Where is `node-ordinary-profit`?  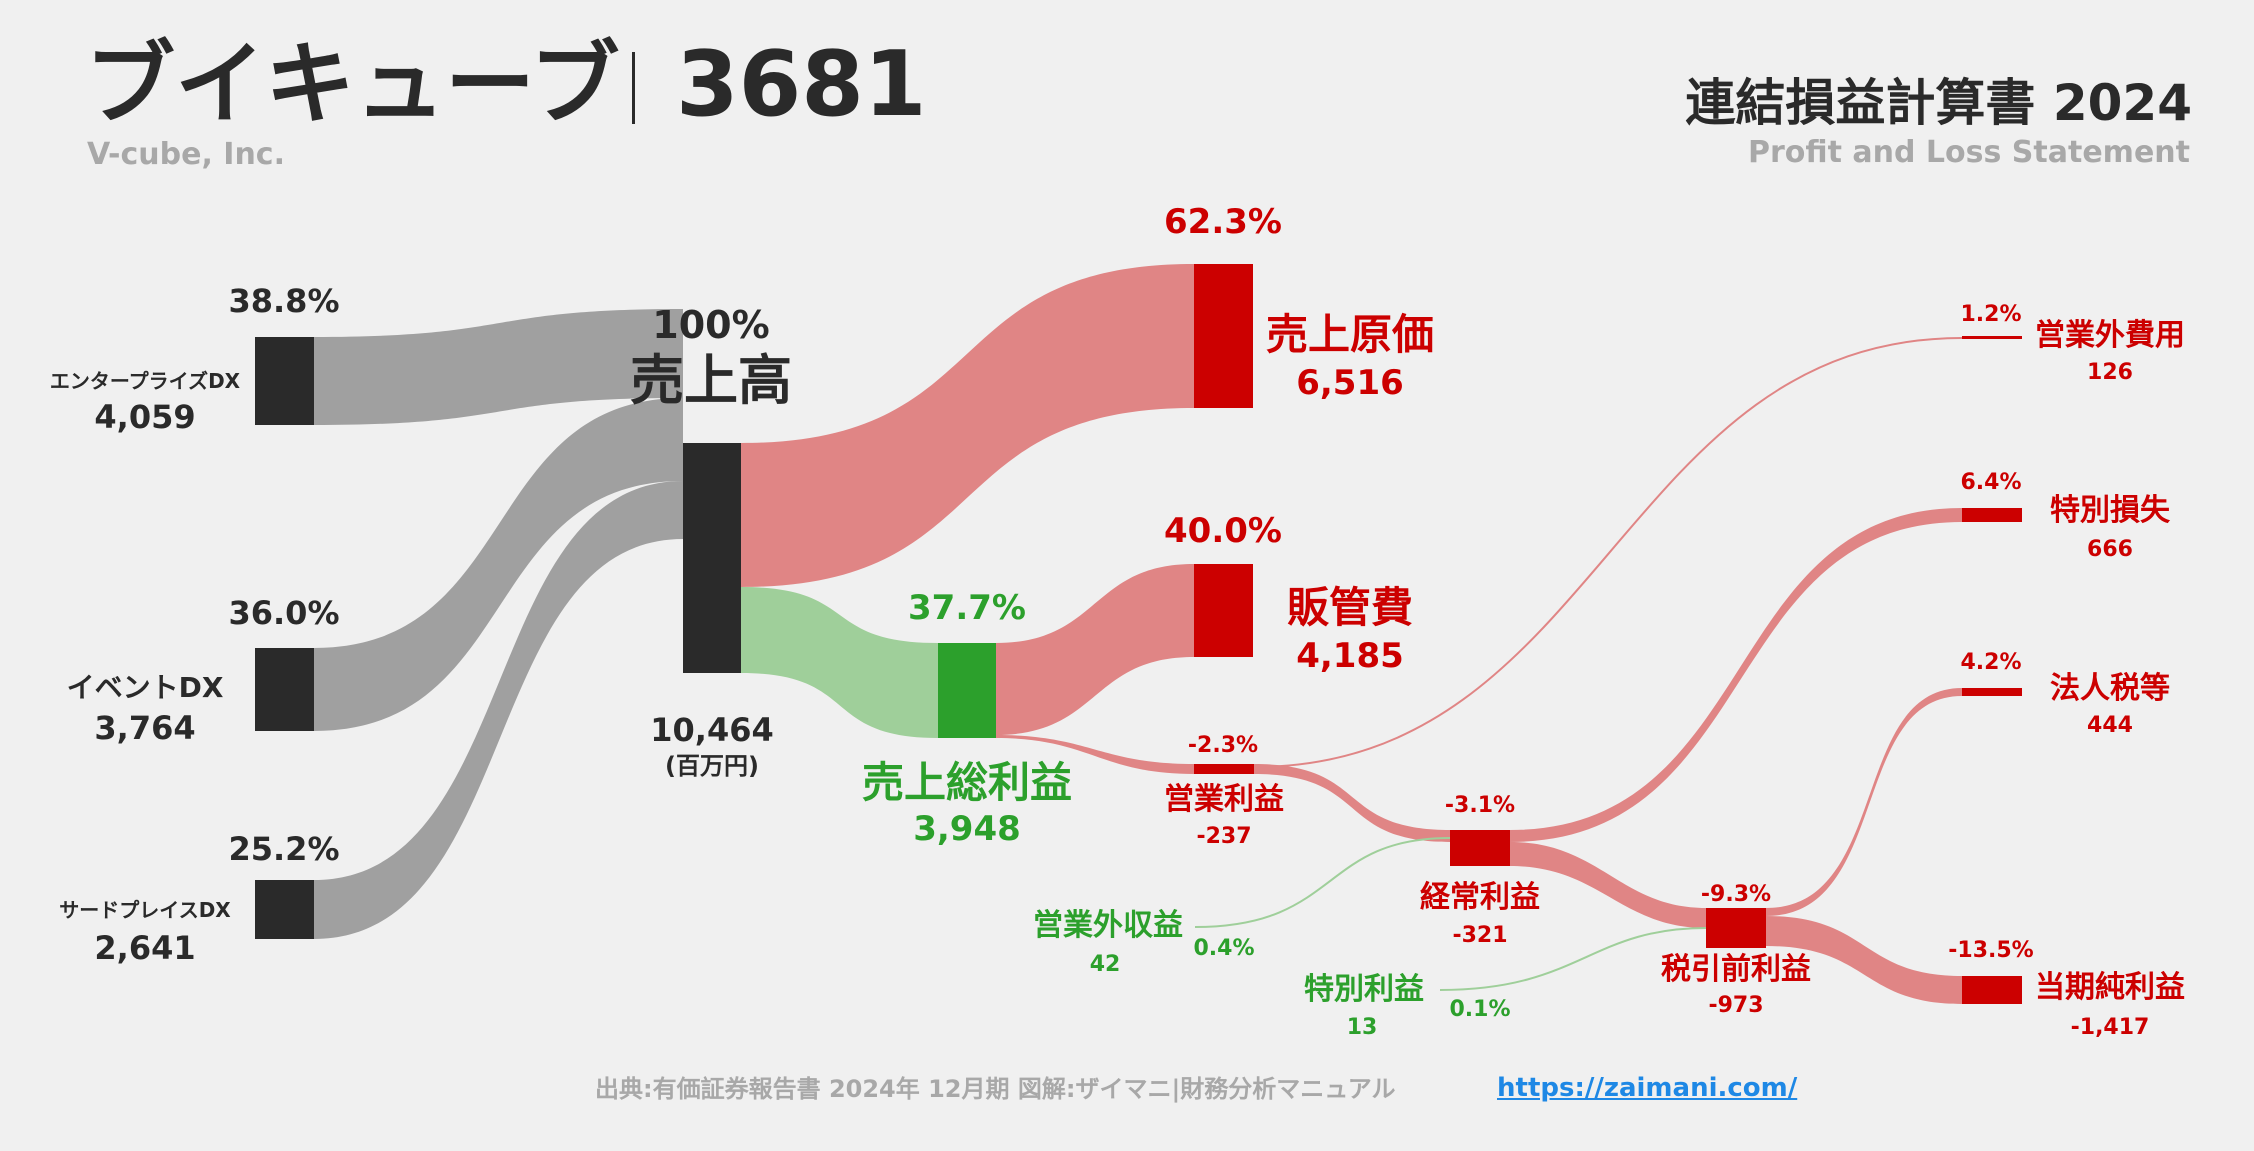 node-ordinary-profit is located at coordinates (1480, 848).